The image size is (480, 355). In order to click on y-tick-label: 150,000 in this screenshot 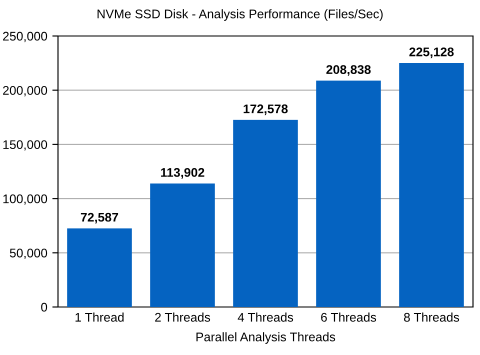, I will do `click(25, 145)`.